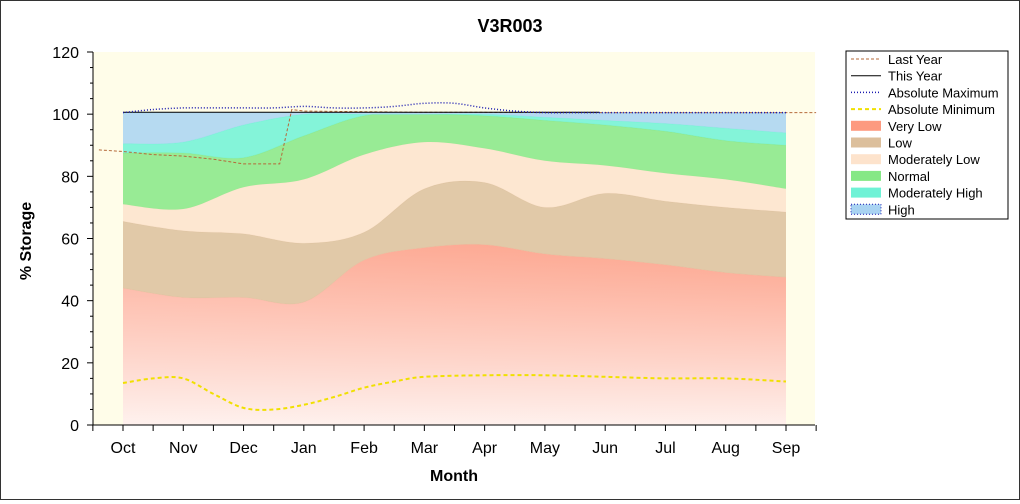 The height and width of the screenshot is (504, 1020). I want to click on x-tick-label: Dec, so click(243, 448).